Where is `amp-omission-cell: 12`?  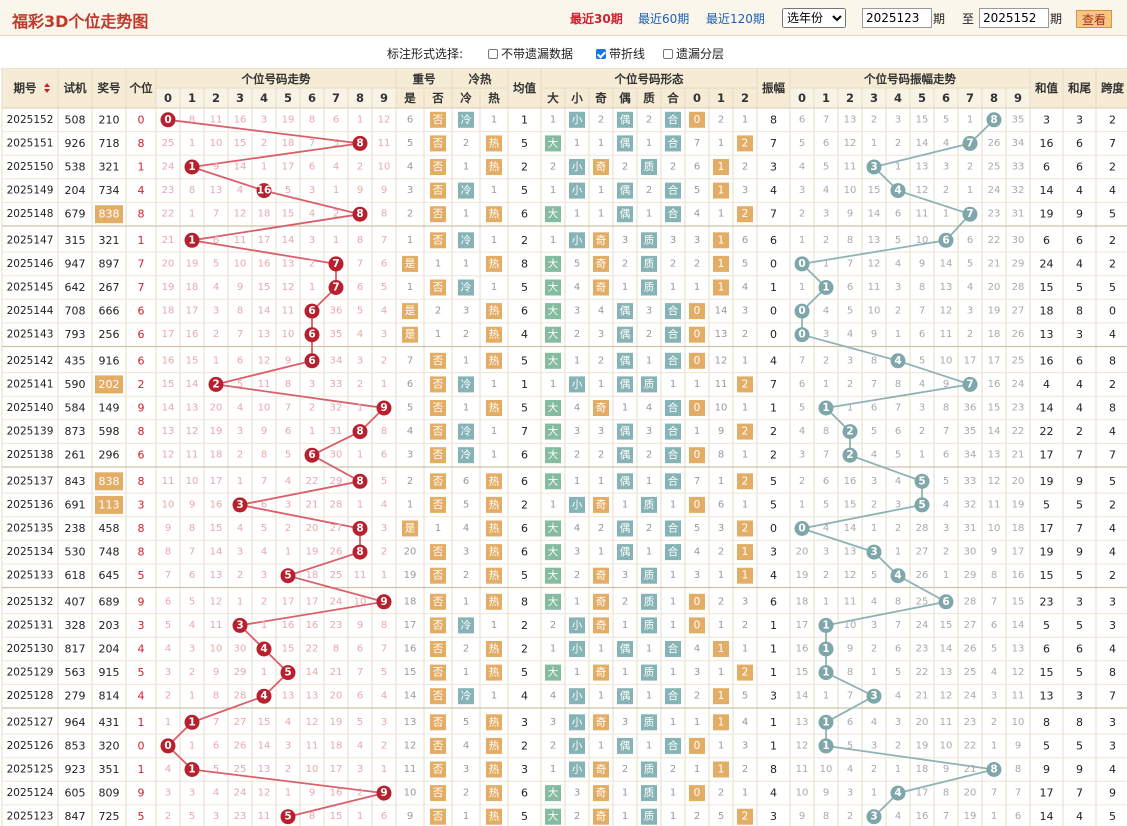 amp-omission-cell: 12 is located at coordinates (850, 143).